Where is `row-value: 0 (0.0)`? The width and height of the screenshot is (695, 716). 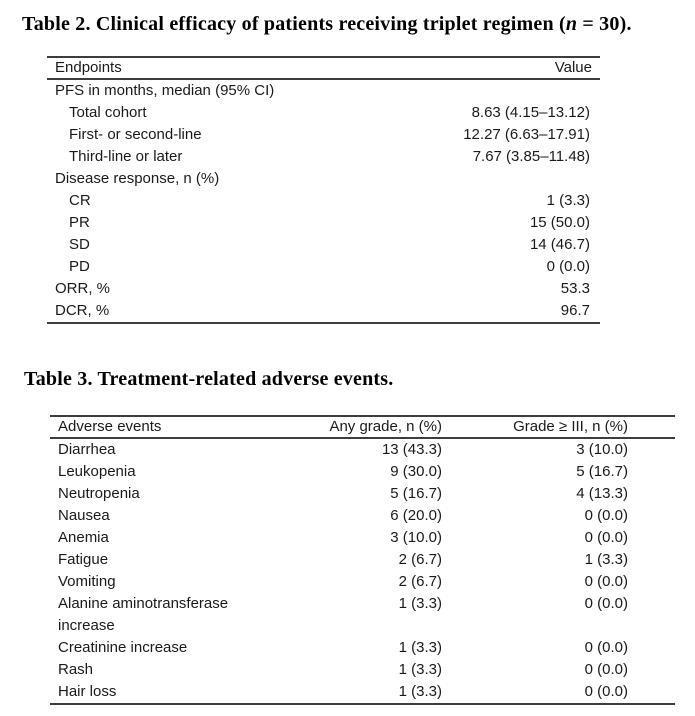 row-value: 0 (0.0) is located at coordinates (568, 266).